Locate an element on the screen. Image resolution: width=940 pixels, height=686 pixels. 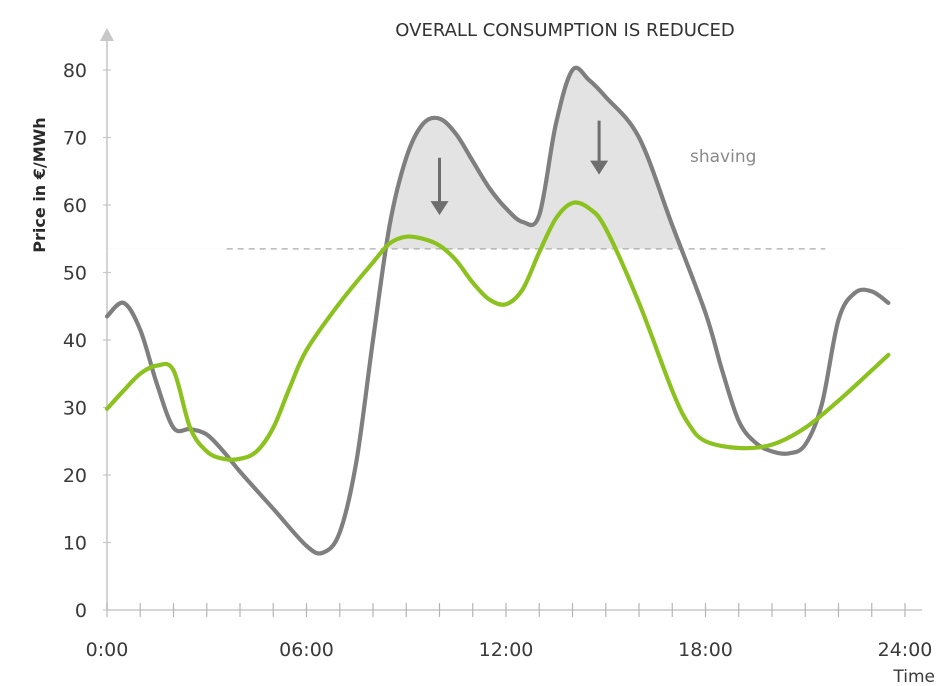
y-tick-label: 10 is located at coordinates (75, 544).